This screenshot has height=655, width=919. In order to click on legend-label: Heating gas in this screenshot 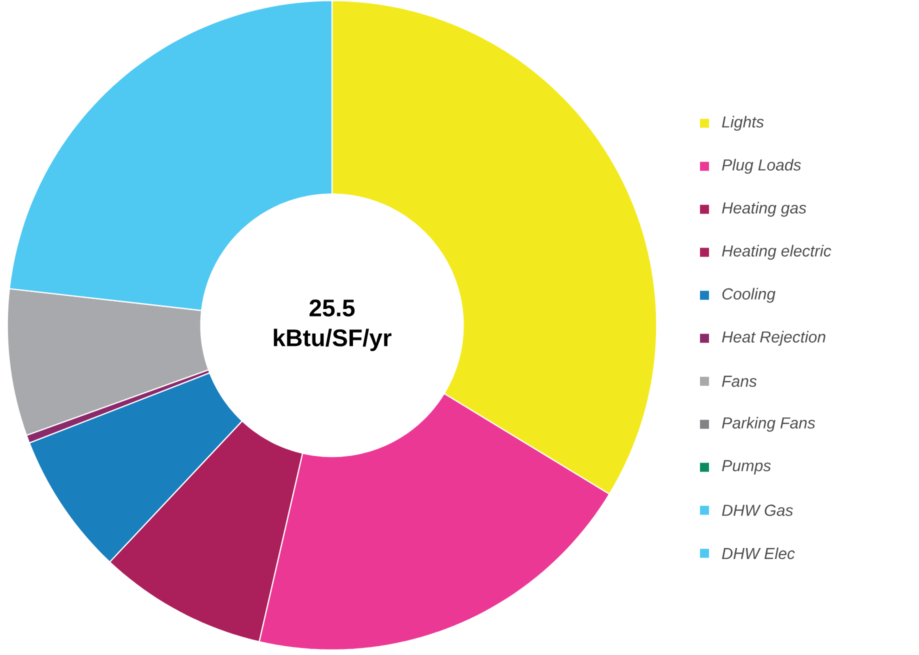, I will do `click(764, 209)`.